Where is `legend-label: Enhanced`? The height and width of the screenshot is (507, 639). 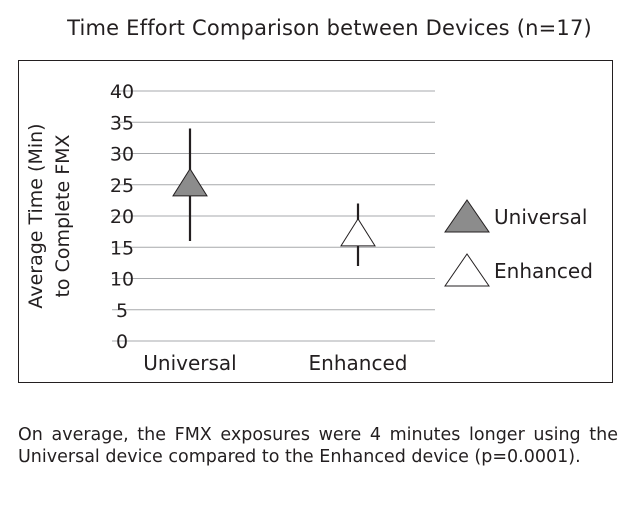 legend-label: Enhanced is located at coordinates (543, 271).